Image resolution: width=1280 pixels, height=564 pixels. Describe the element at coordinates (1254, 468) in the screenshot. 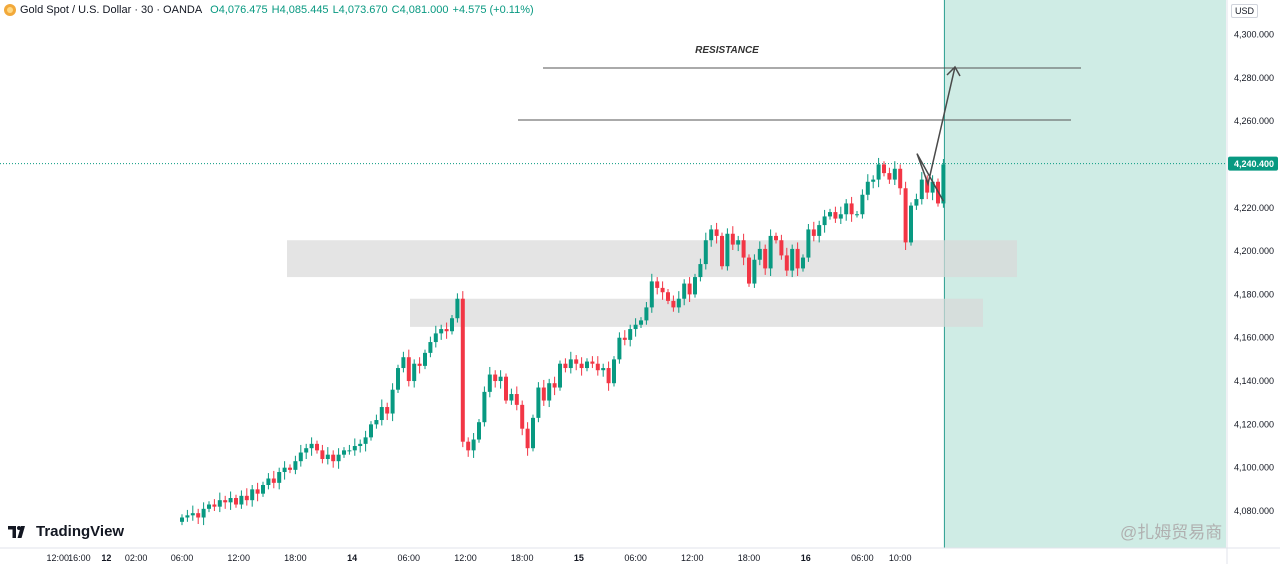

I see `y-tick-label: 4,100.000` at that location.